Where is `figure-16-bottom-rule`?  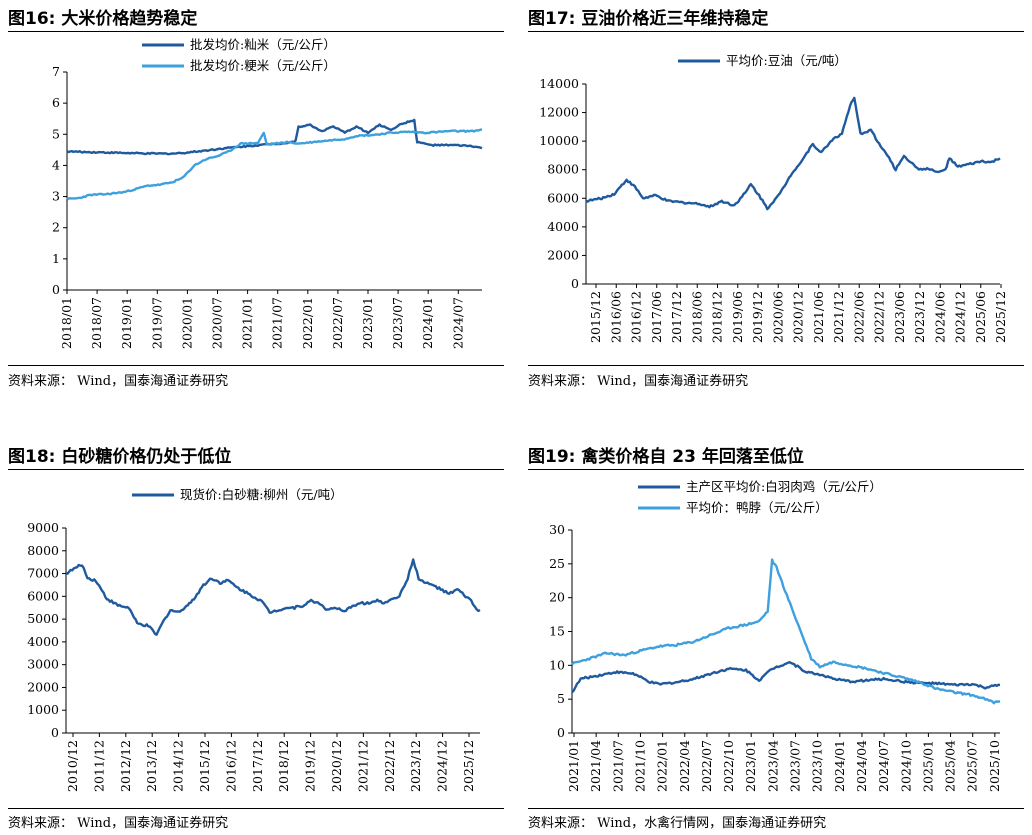
figure-16-bottom-rule is located at coordinates (256, 365).